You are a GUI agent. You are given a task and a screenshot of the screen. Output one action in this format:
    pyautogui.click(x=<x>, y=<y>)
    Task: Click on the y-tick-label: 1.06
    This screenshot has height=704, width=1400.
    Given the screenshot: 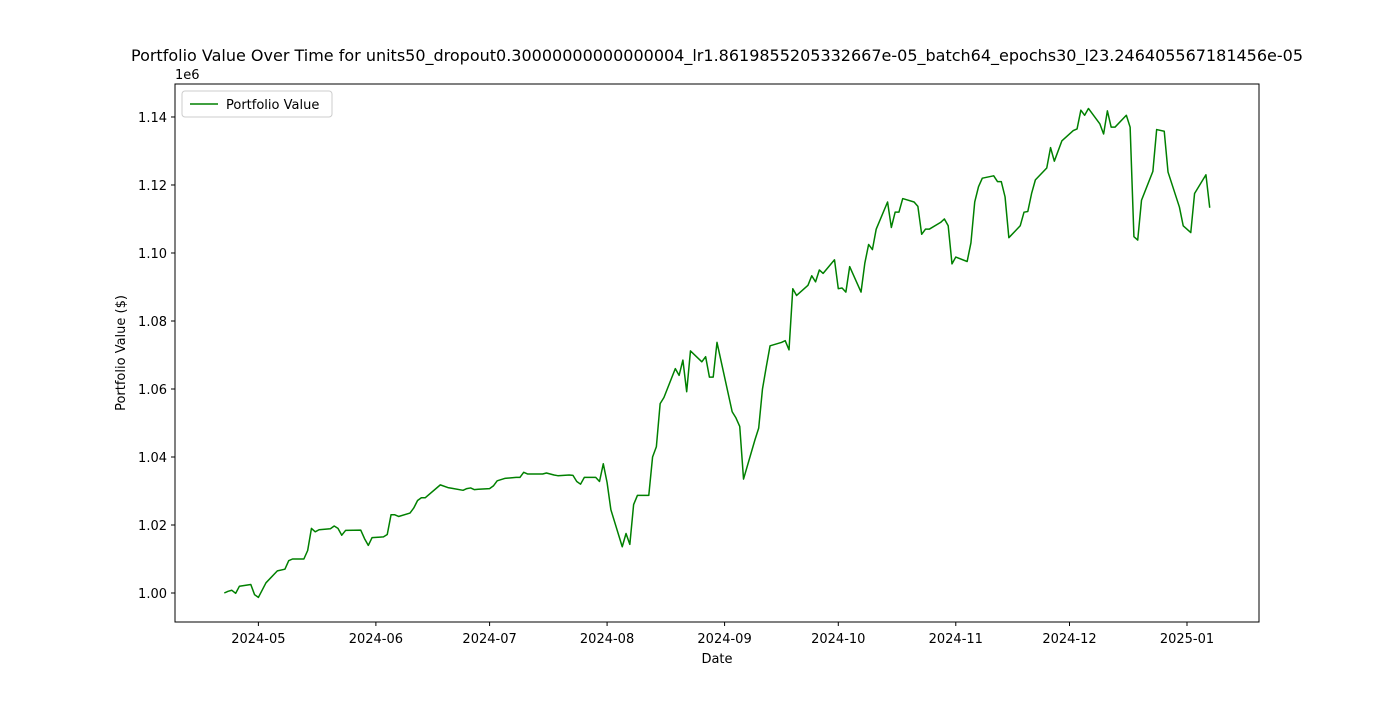 What is the action you would take?
    pyautogui.click(x=152, y=390)
    